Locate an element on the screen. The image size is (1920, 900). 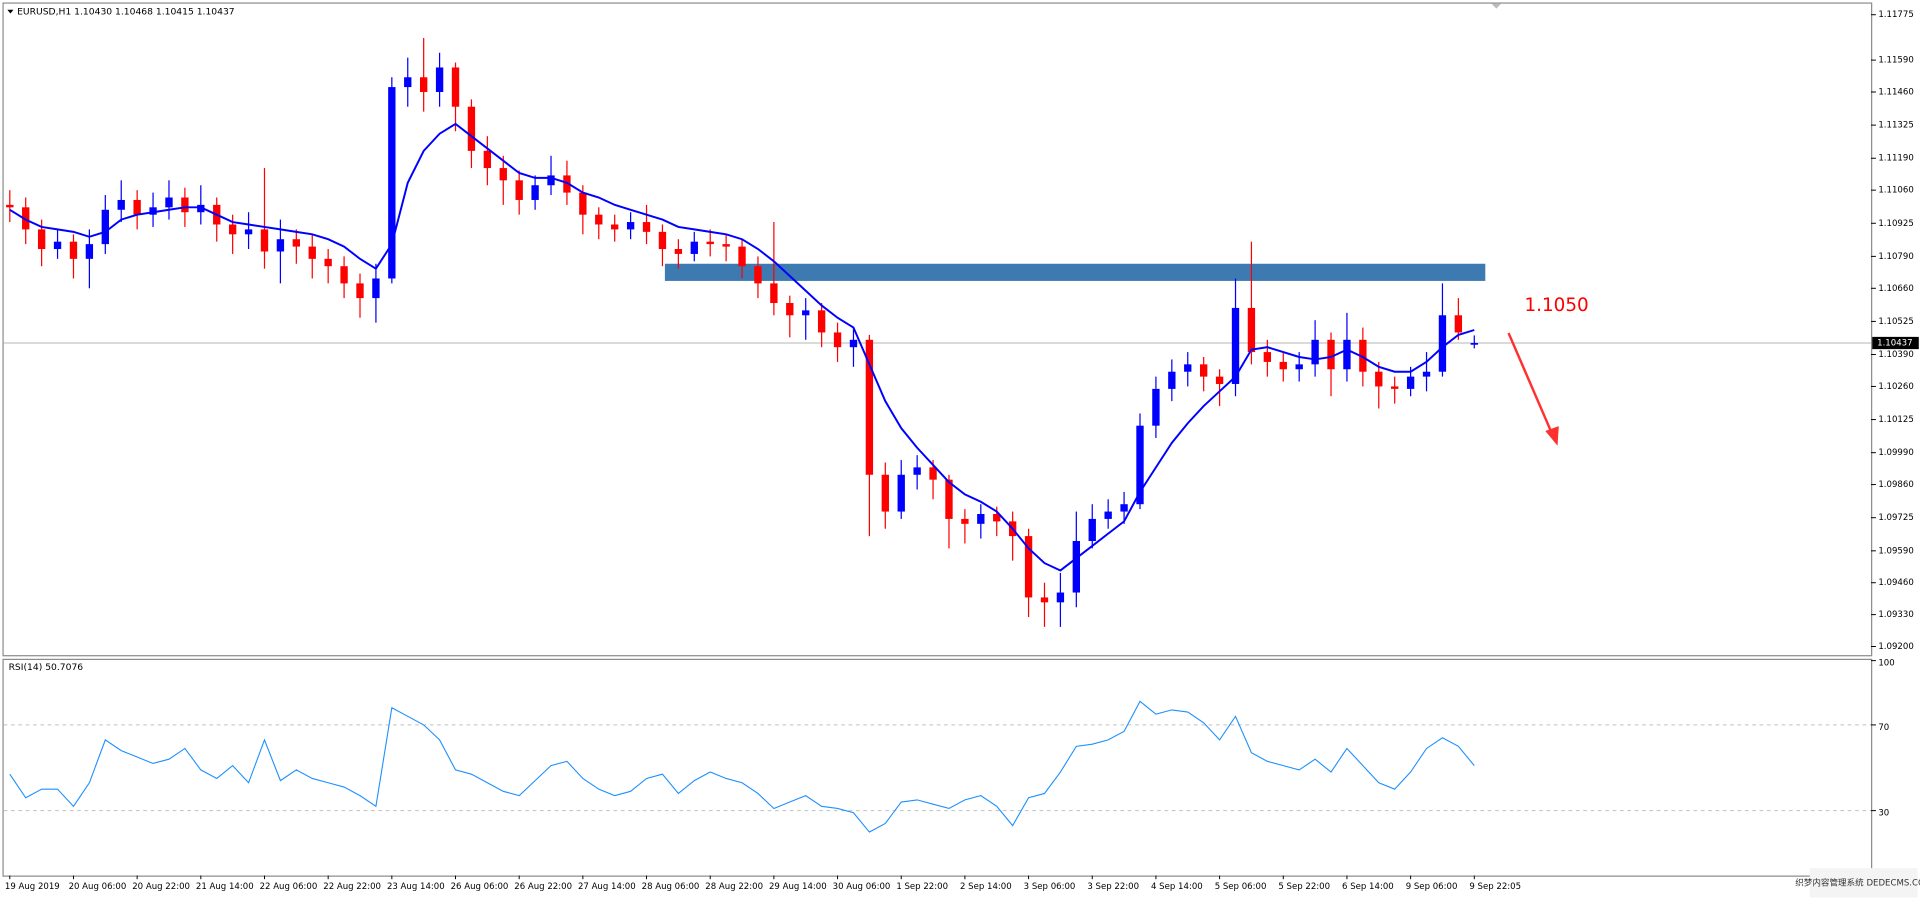
y-tick-label: 1.09590 is located at coordinates (1895, 551).